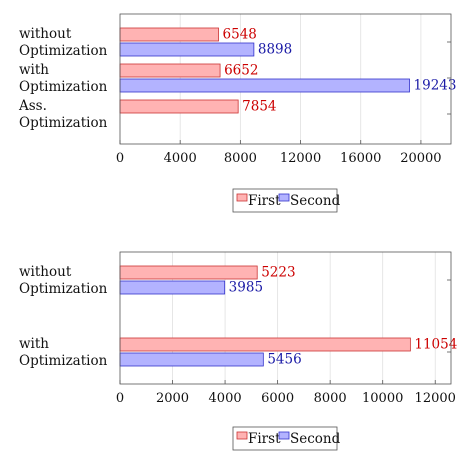 The image size is (475, 465). I want to click on data-label: 3985, so click(246, 288).